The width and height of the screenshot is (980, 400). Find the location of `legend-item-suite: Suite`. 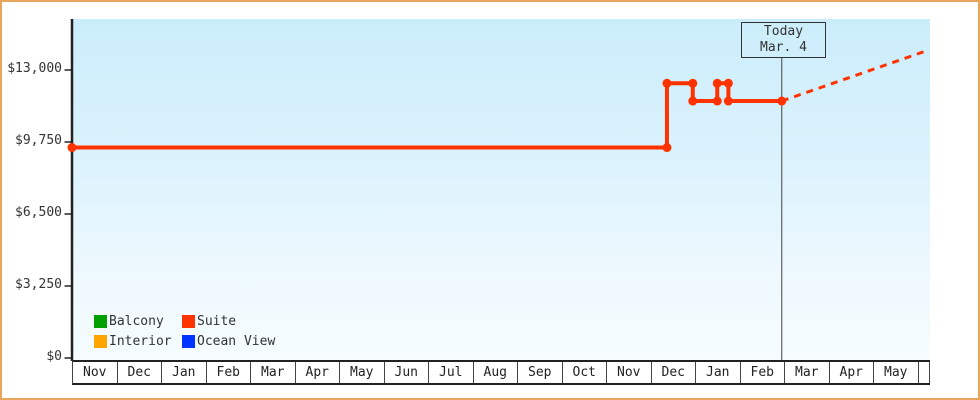

legend-item-suite: Suite is located at coordinates (228, 321).